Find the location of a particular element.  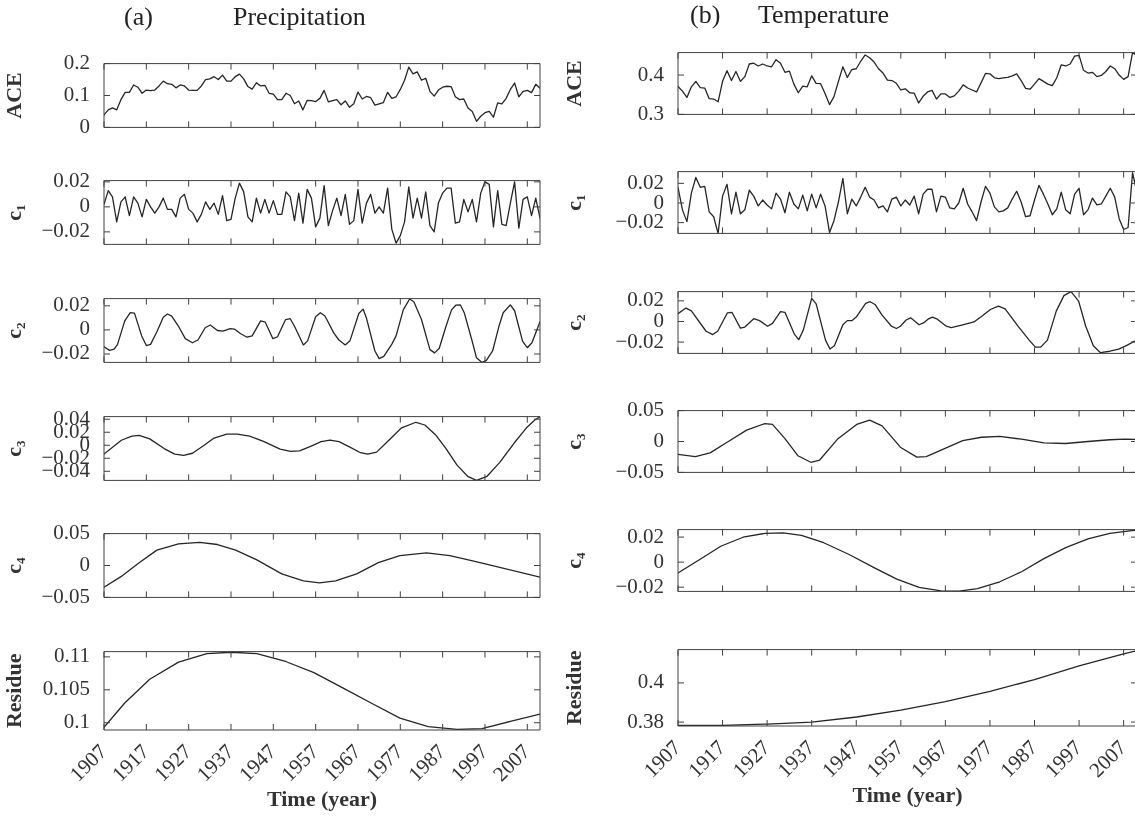

text: (b) is located at coordinates (705, 15).